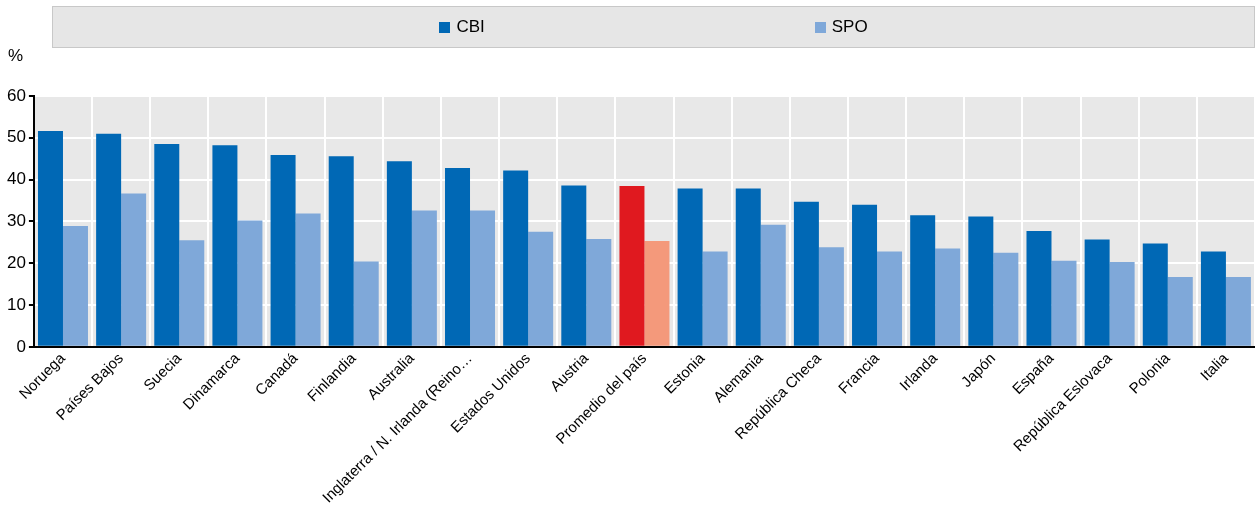 The image size is (1255, 510). What do you see at coordinates (21, 346) in the screenshot?
I see `y-tick-label: 0` at bounding box center [21, 346].